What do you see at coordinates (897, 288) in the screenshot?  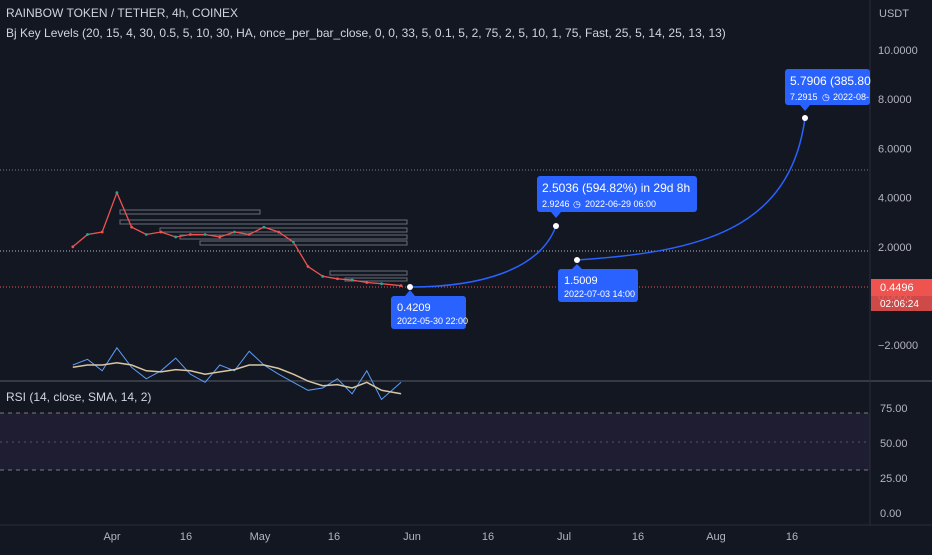 I see `last-price-value: 0.4496` at bounding box center [897, 288].